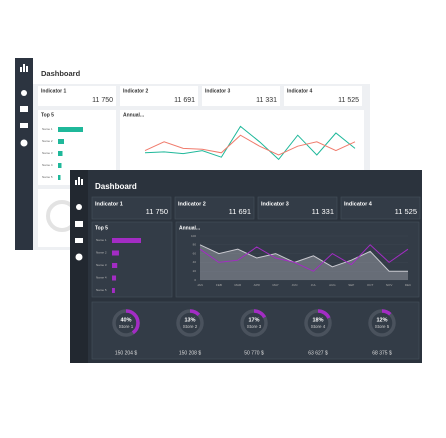 This screenshot has height=438, width=446. Describe the element at coordinates (195, 280) in the screenshot. I see `y-tick-label: 0` at that location.